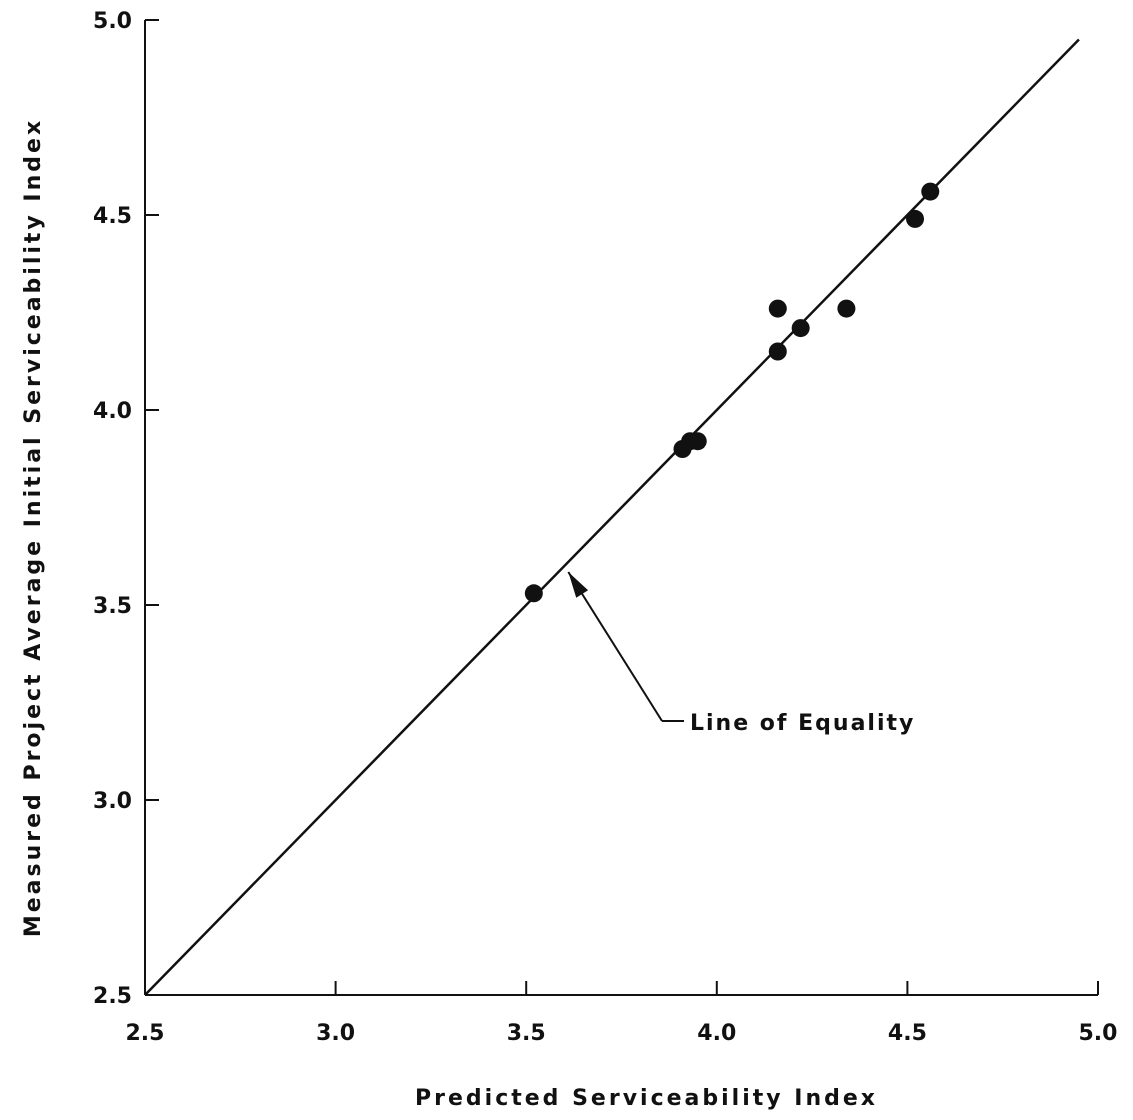 This screenshot has width=1133, height=1120. Describe the element at coordinates (732, 392) in the screenshot. I see `points-group` at that location.